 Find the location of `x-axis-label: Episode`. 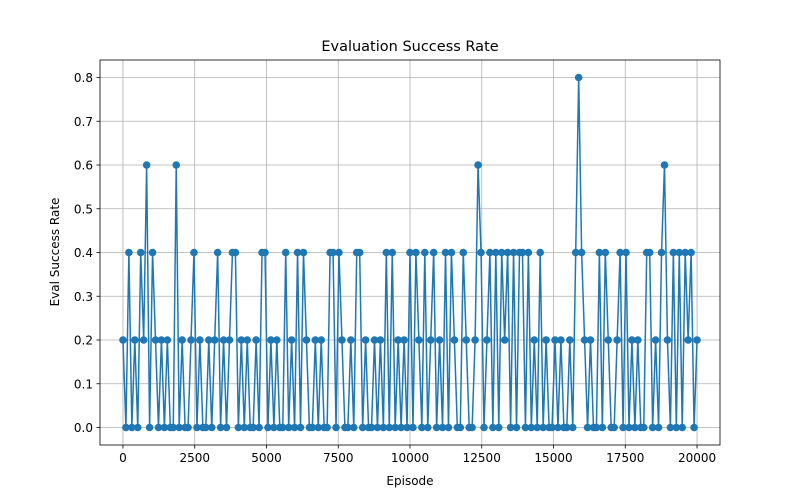

x-axis-label: Episode is located at coordinates (409, 481).